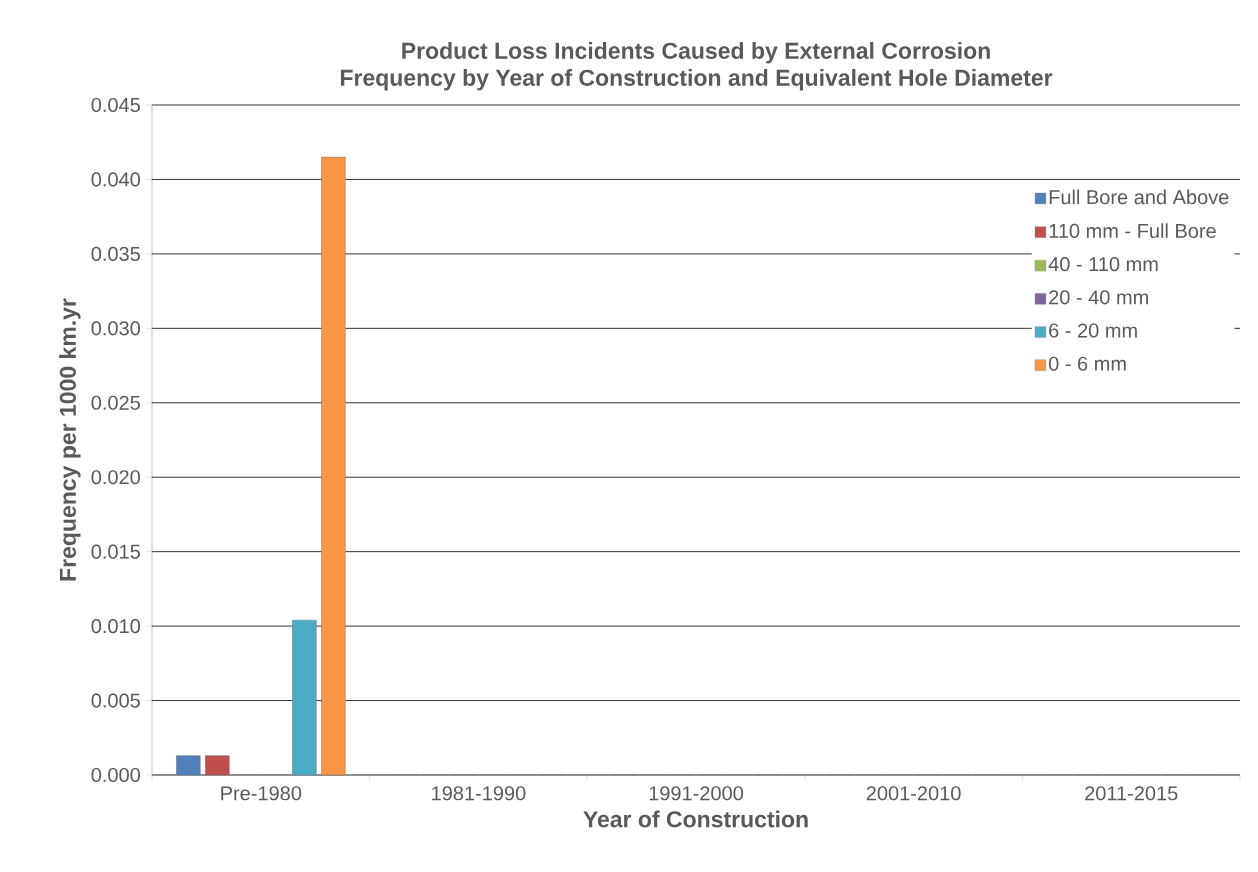 This screenshot has width=1258, height=872. What do you see at coordinates (695, 819) in the screenshot?
I see `x-axis-title: Year of Construction` at bounding box center [695, 819].